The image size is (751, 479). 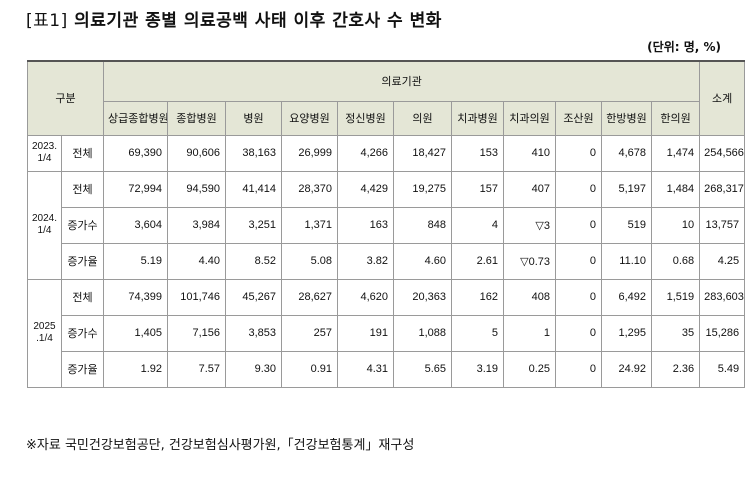 What do you see at coordinates (529, 225) in the screenshot?
I see `value-cell: ▽3` at bounding box center [529, 225].